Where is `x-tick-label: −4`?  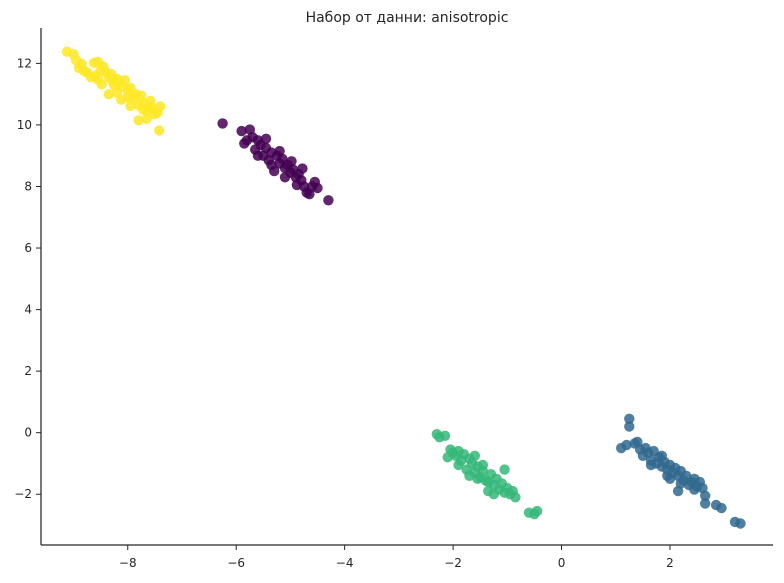 x-tick-label: −4 is located at coordinates (345, 563).